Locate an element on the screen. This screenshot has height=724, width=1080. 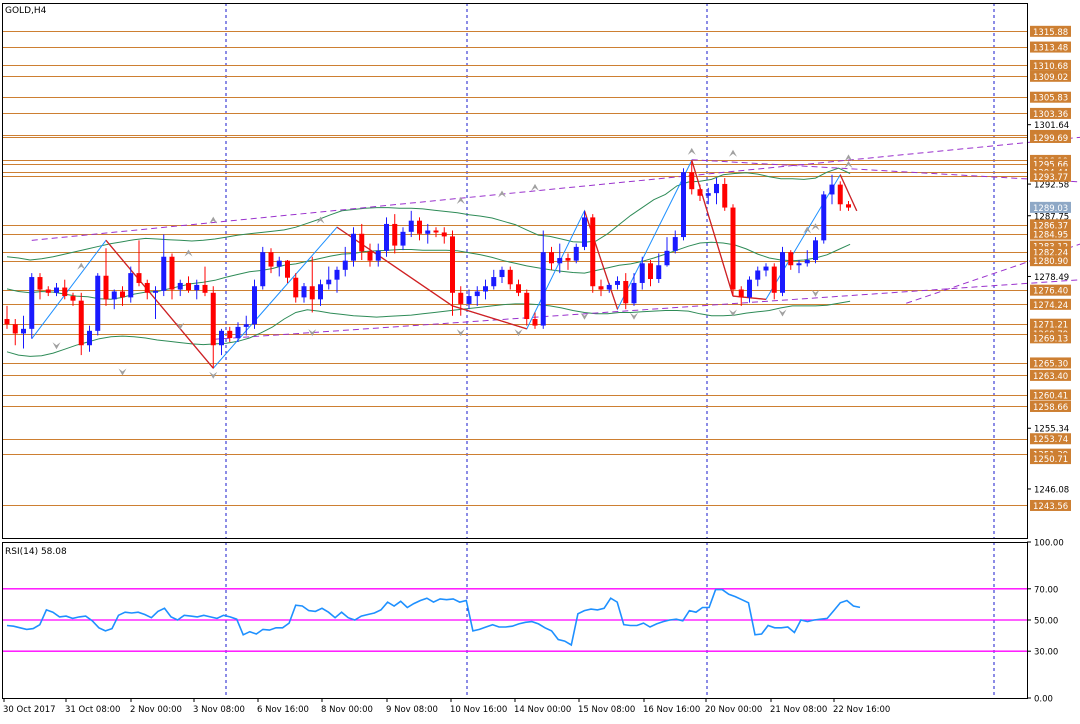
price-tick-label: 1292.58 is located at coordinates (1051, 186).